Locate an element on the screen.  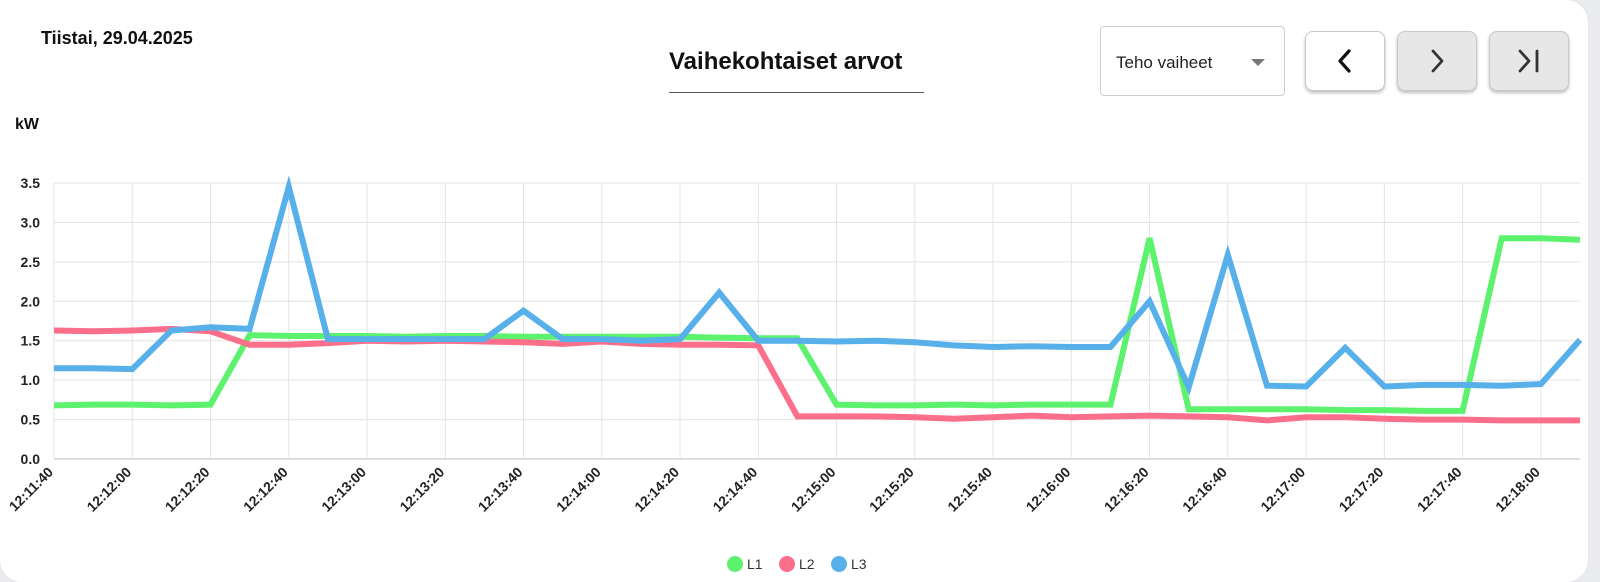
x-tick-label: 12:11:40 is located at coordinates (31, 489).